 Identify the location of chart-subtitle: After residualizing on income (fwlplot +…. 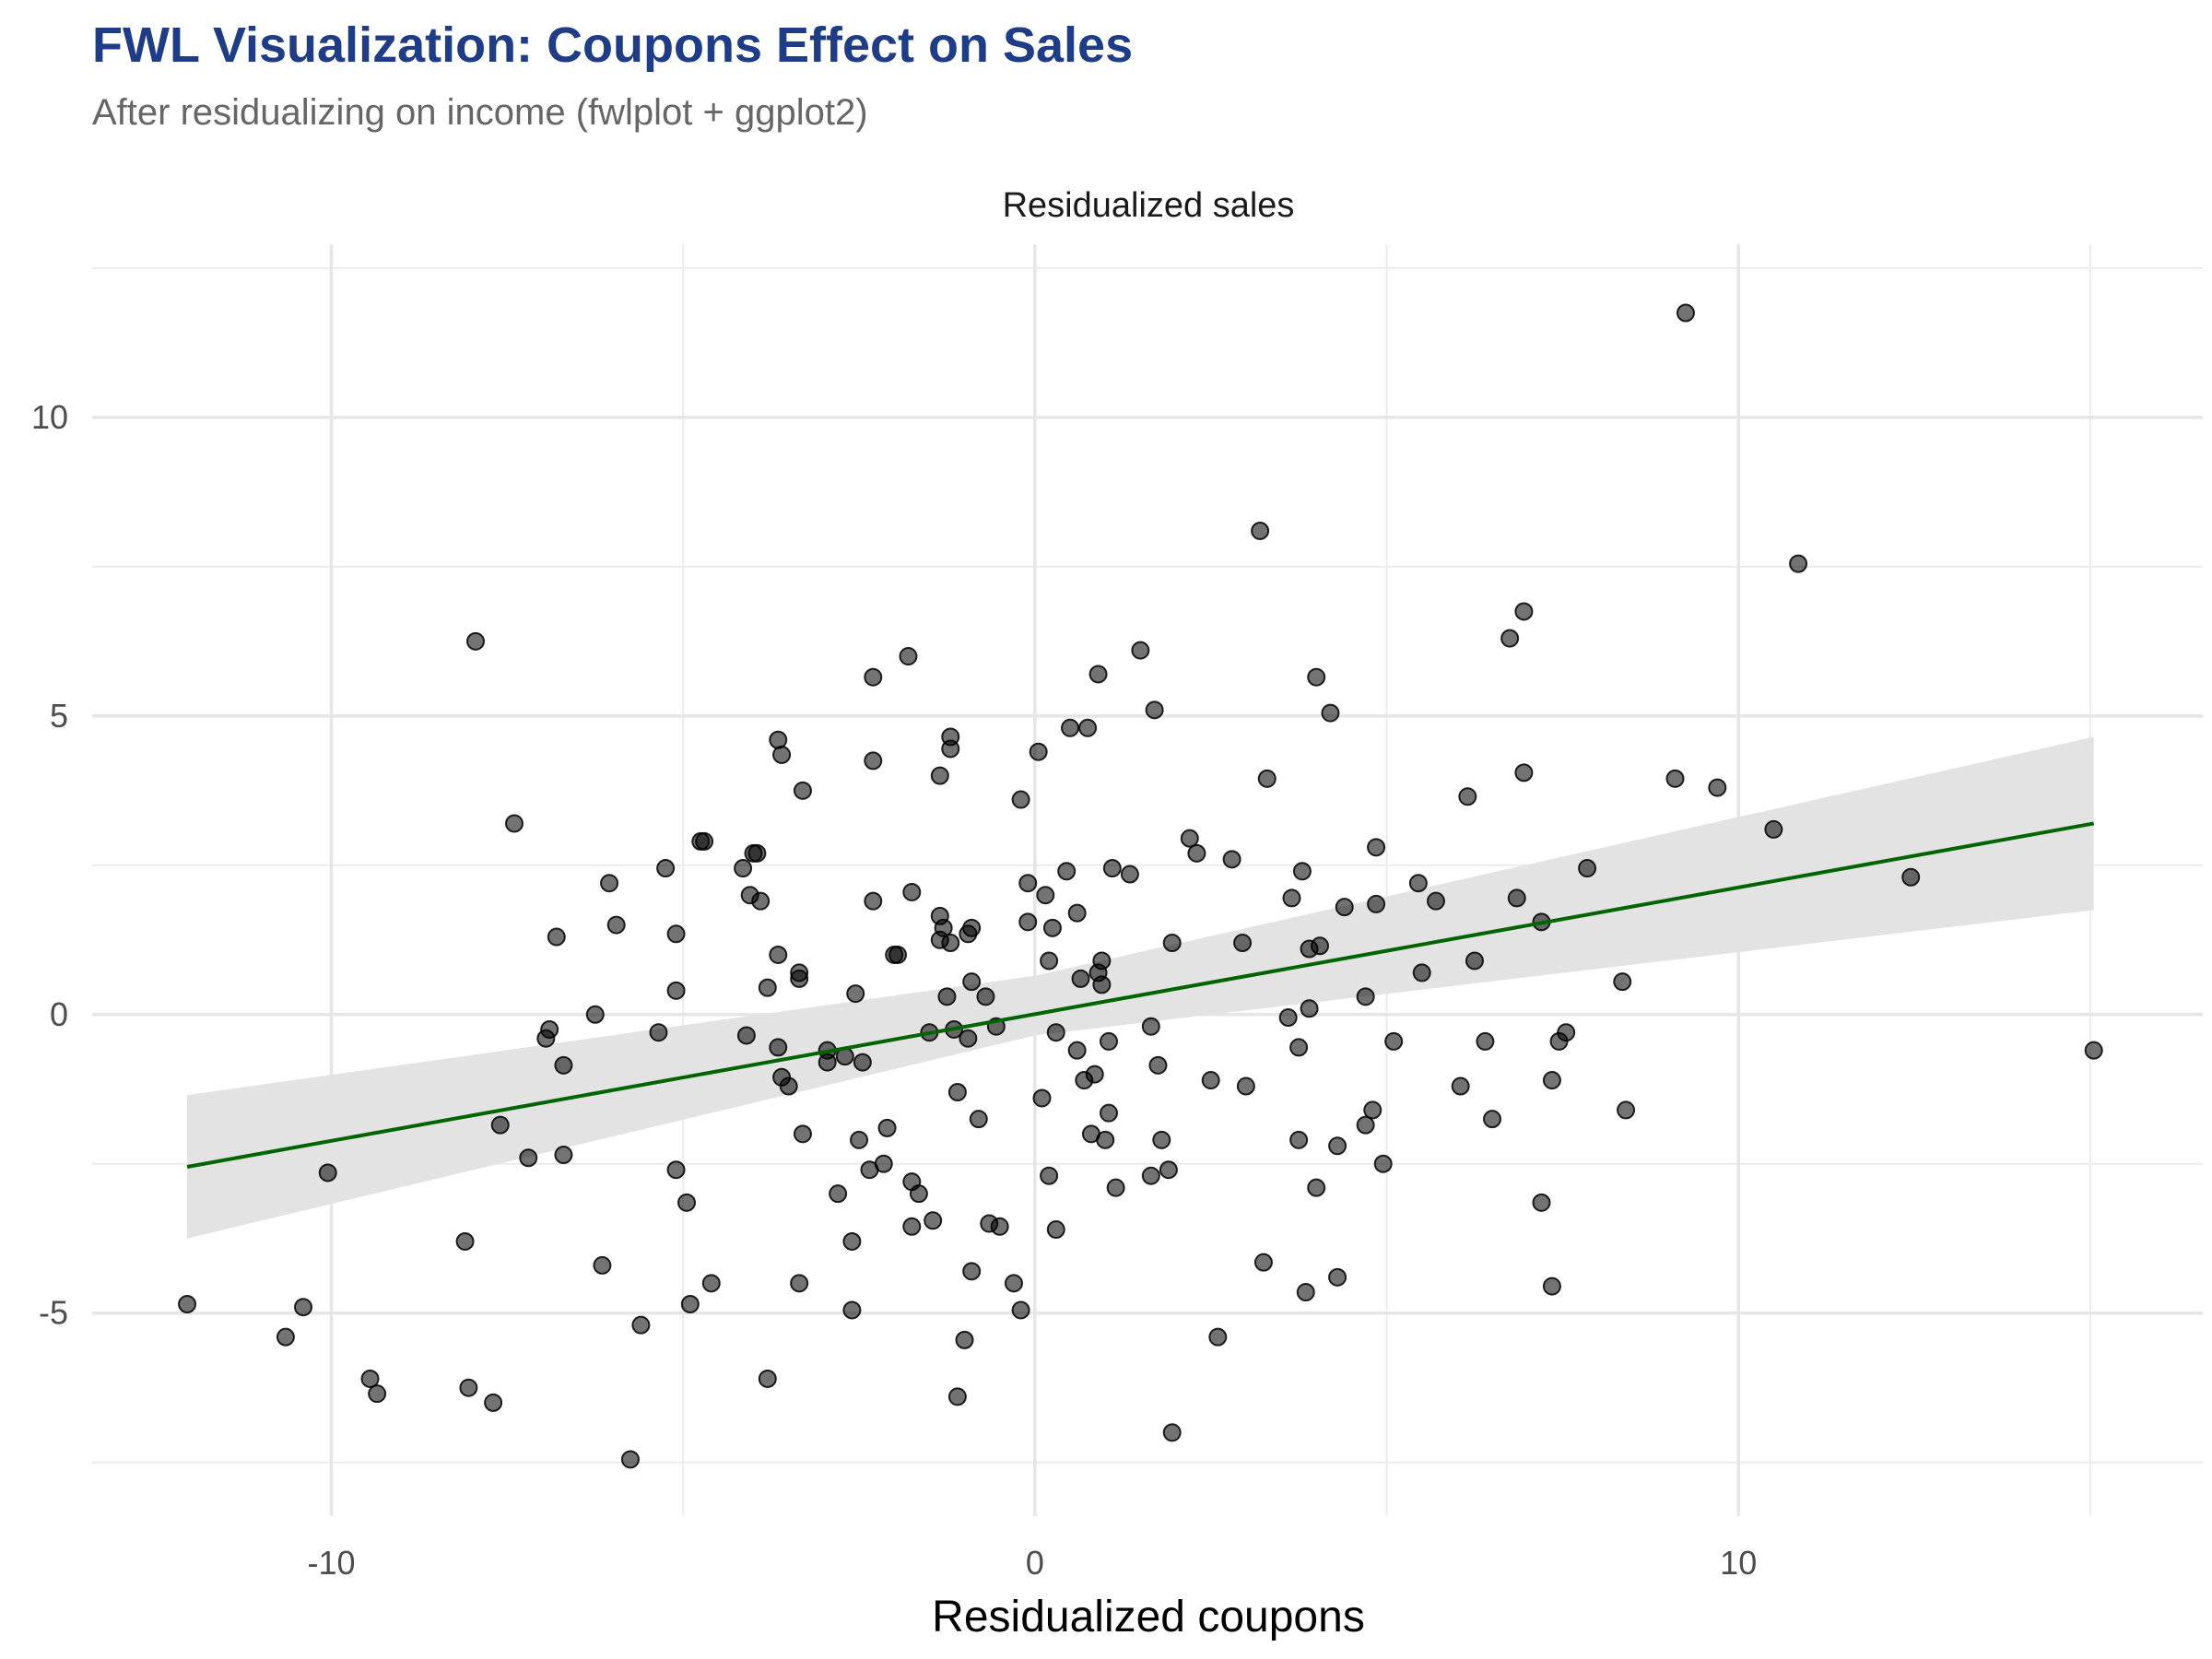
(480, 112).